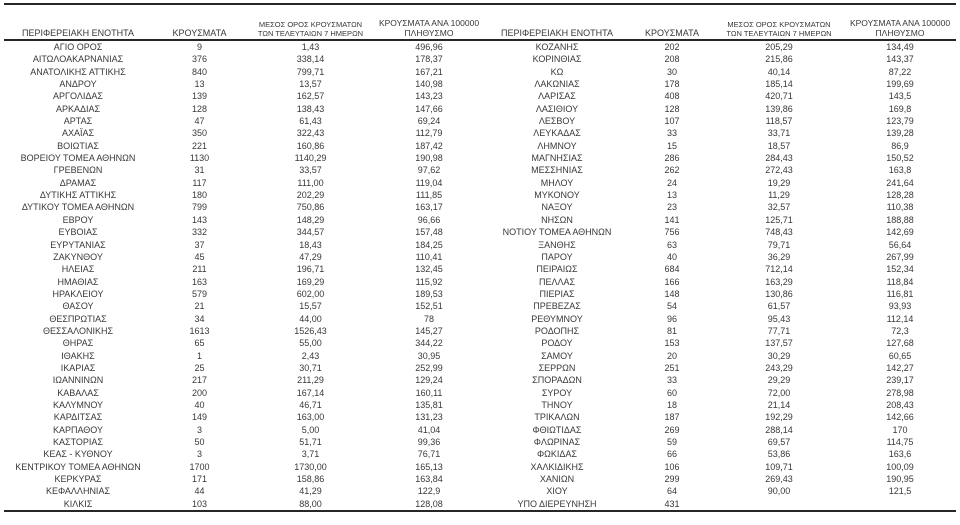 The width and height of the screenshot is (960, 525). Describe the element at coordinates (900, 392) in the screenshot. I see `per100k-cell: 278,98` at that location.